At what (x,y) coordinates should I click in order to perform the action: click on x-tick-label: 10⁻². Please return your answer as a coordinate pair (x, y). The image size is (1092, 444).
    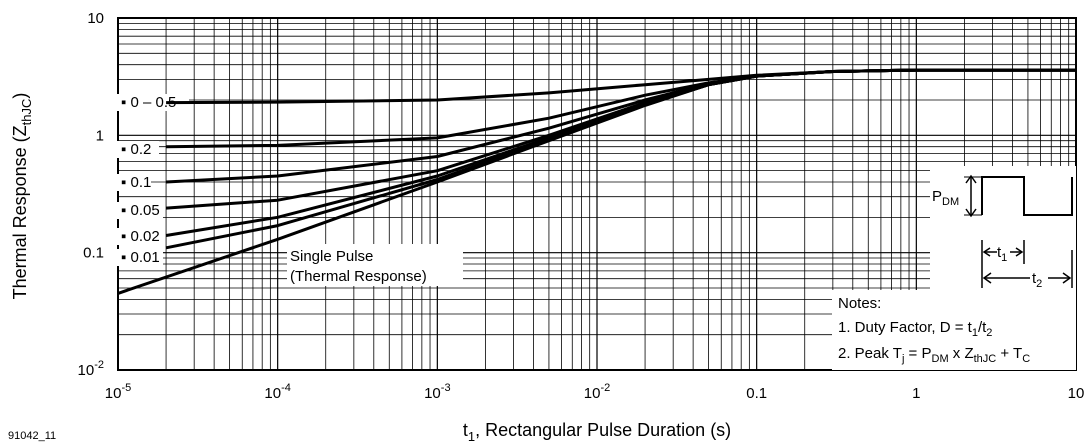
    Looking at the image, I should click on (597, 392).